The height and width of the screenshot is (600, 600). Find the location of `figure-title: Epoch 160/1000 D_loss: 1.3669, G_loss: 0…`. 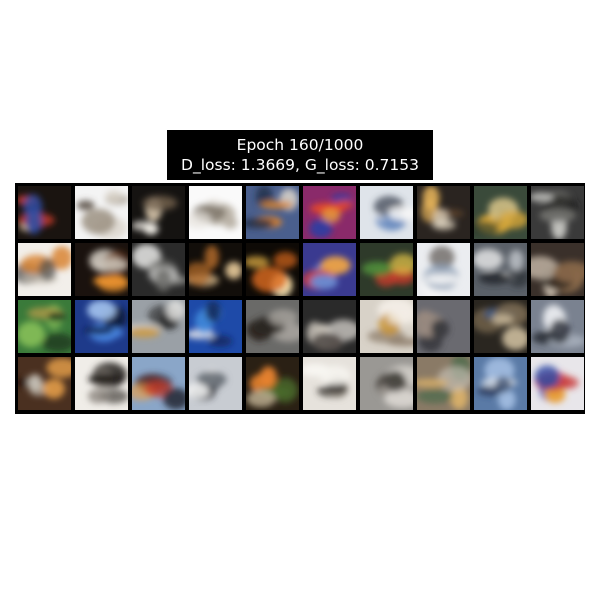

figure-title: Epoch 160/1000 D_loss: 1.3669, G_loss: 0… is located at coordinates (300, 155).